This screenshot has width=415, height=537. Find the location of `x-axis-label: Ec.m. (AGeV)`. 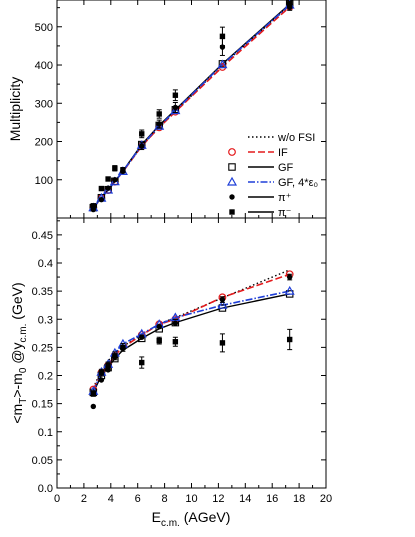

x-axis-label: Ec.m. (AGeV) is located at coordinates (191, 519).